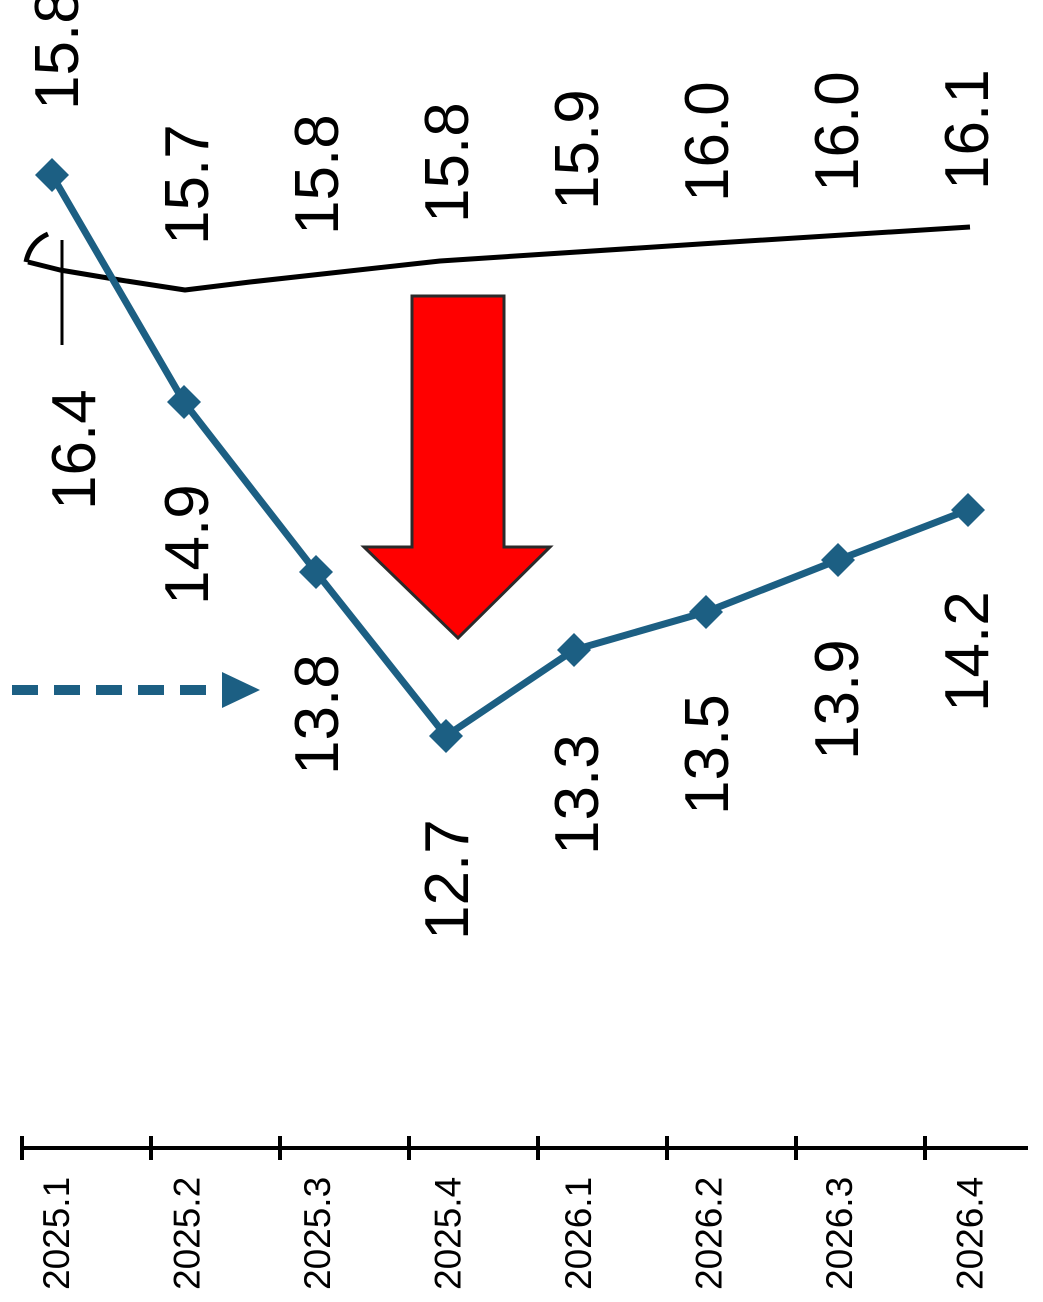 The image size is (1043, 1302). I want to click on data-label-main: 12.7, so click(447, 879).